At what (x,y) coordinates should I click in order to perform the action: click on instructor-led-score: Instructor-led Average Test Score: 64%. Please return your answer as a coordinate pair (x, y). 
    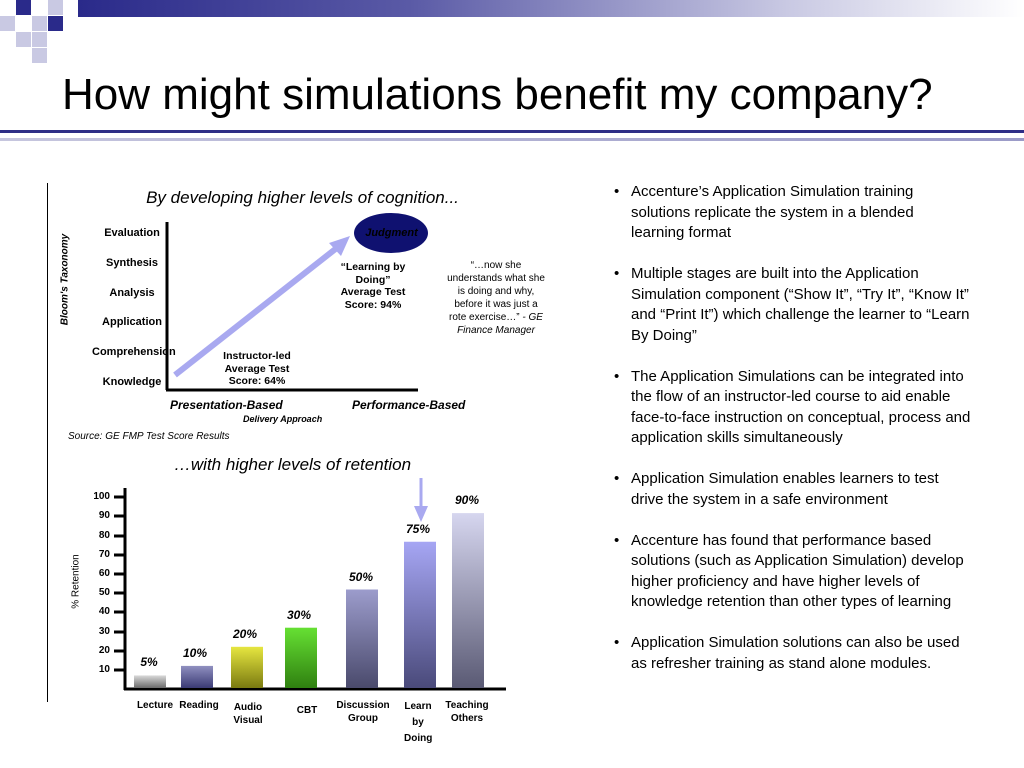
    Looking at the image, I should click on (257, 368).